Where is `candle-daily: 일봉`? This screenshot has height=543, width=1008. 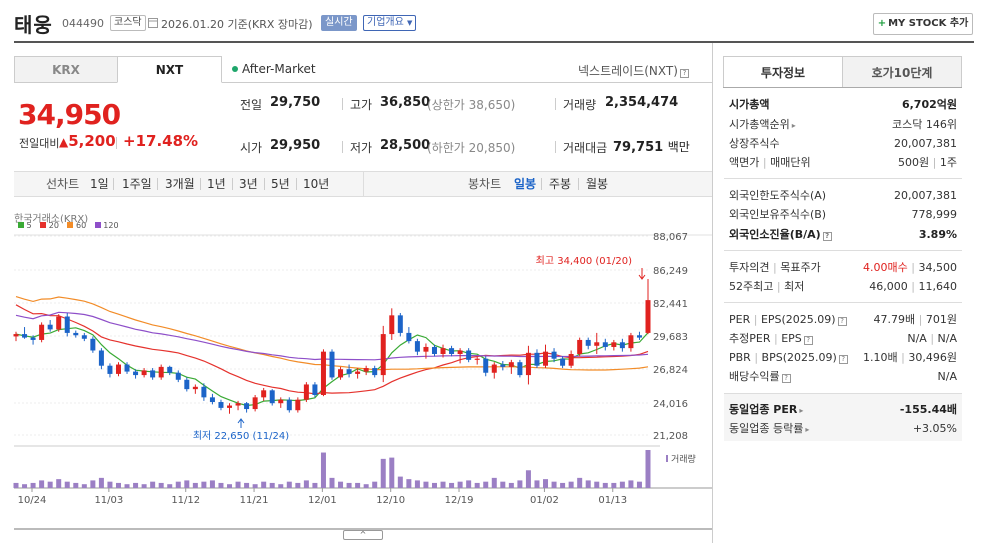
candle-daily: 일봉 is located at coordinates (525, 184).